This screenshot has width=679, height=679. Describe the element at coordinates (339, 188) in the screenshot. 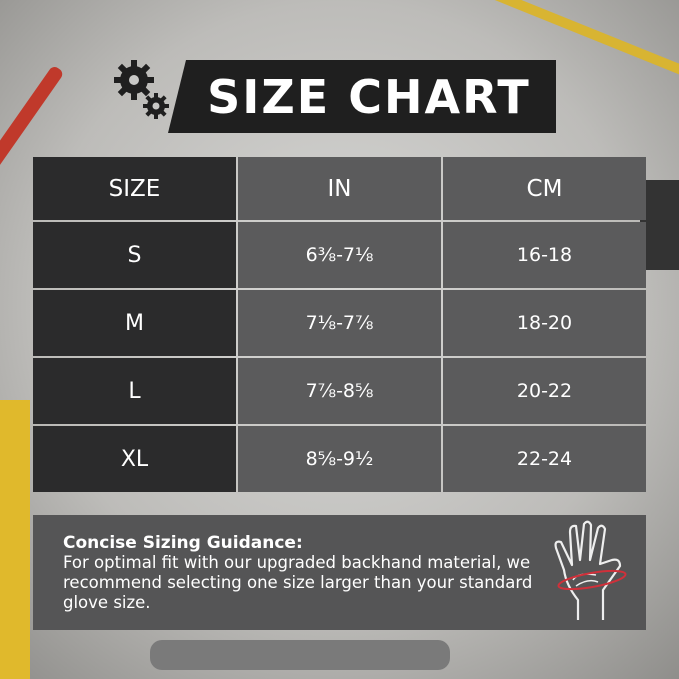

I see `header-in: IN` at that location.